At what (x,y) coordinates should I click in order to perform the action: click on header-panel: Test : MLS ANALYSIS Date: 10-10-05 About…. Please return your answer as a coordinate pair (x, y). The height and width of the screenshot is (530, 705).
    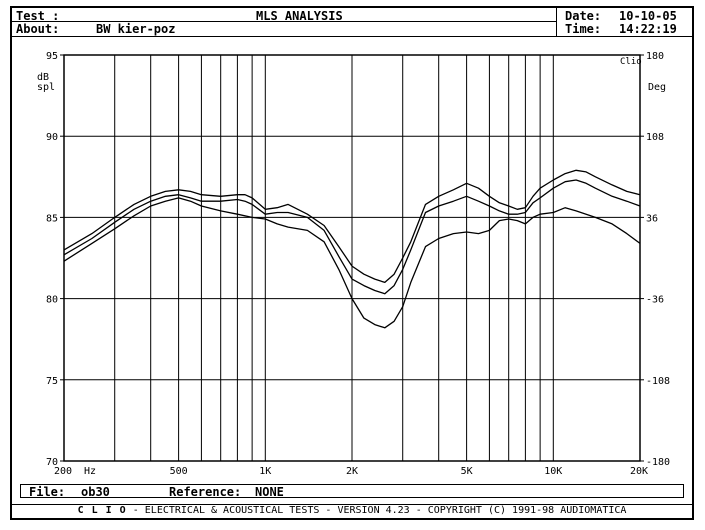
    Looking at the image, I should click on (352, 22).